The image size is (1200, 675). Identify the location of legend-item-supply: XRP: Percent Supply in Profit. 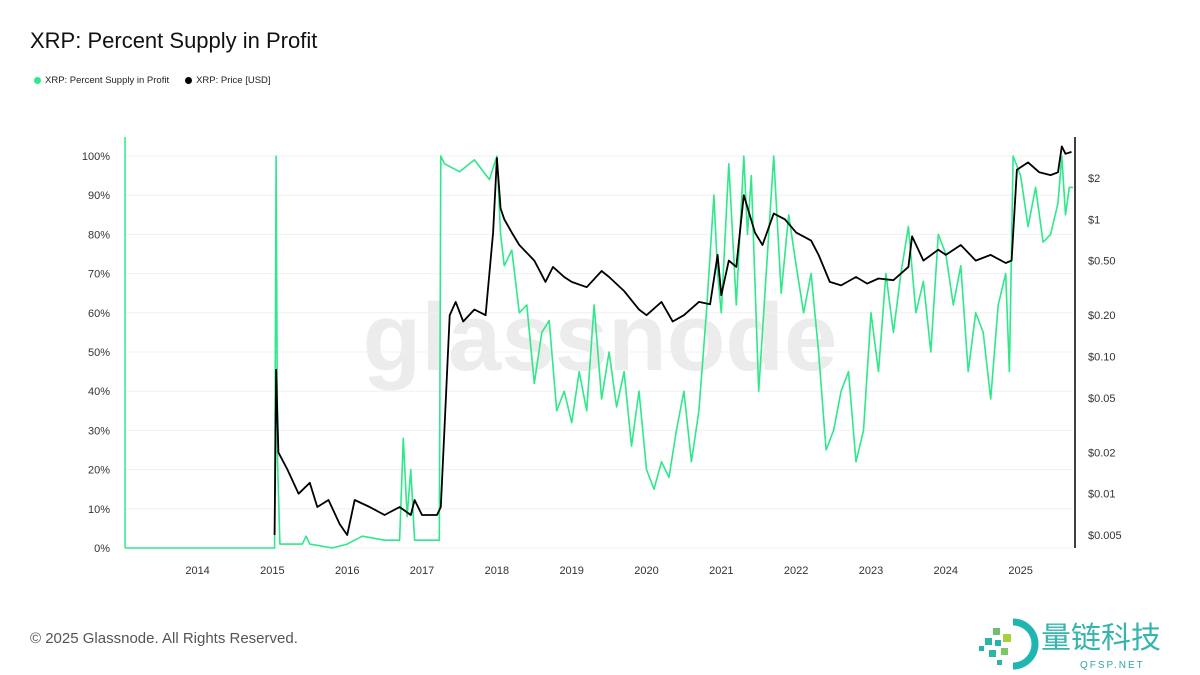
(101, 80).